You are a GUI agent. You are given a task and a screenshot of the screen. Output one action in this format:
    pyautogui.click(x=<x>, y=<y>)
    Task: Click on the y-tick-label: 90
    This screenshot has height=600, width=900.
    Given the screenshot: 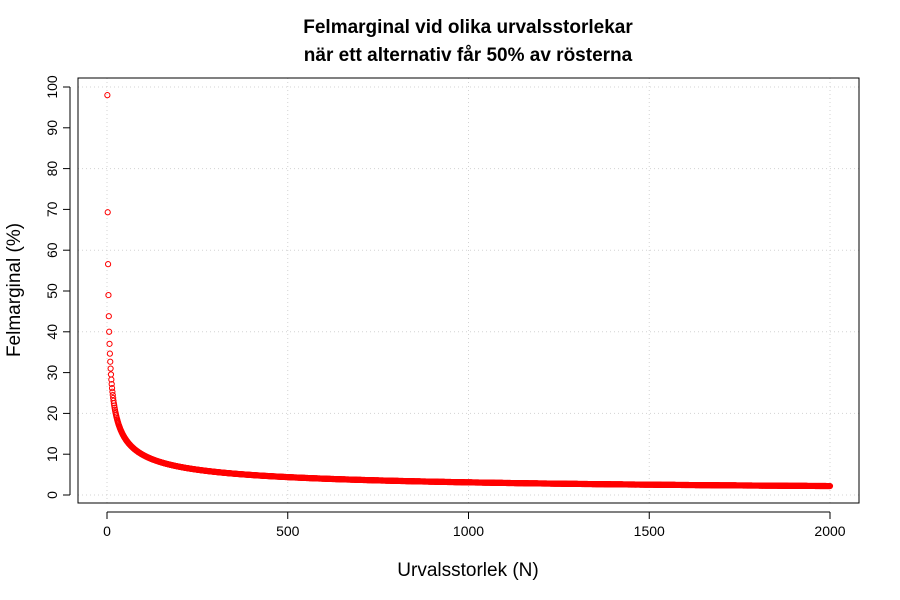 What is the action you would take?
    pyautogui.click(x=52, y=128)
    